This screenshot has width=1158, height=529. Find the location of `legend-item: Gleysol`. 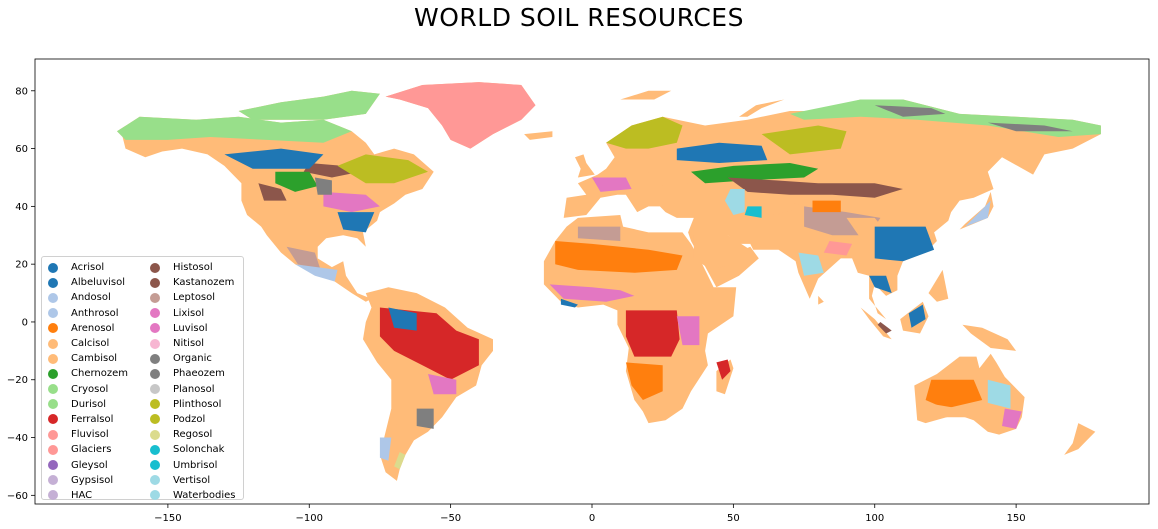

legend-item: Gleysol is located at coordinates (88, 464).